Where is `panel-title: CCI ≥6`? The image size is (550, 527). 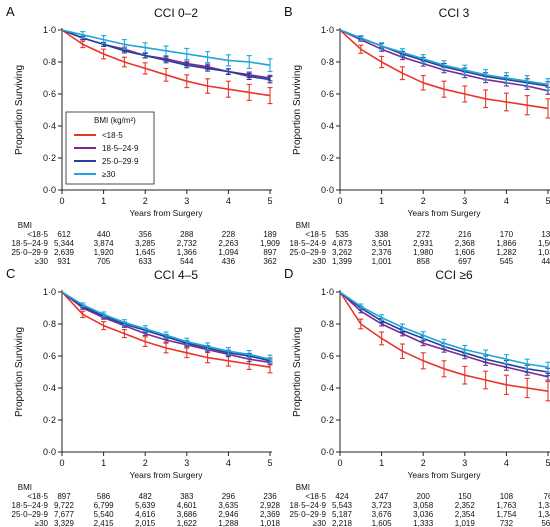
panel-title: CCI ≥6 is located at coordinates (454, 275).